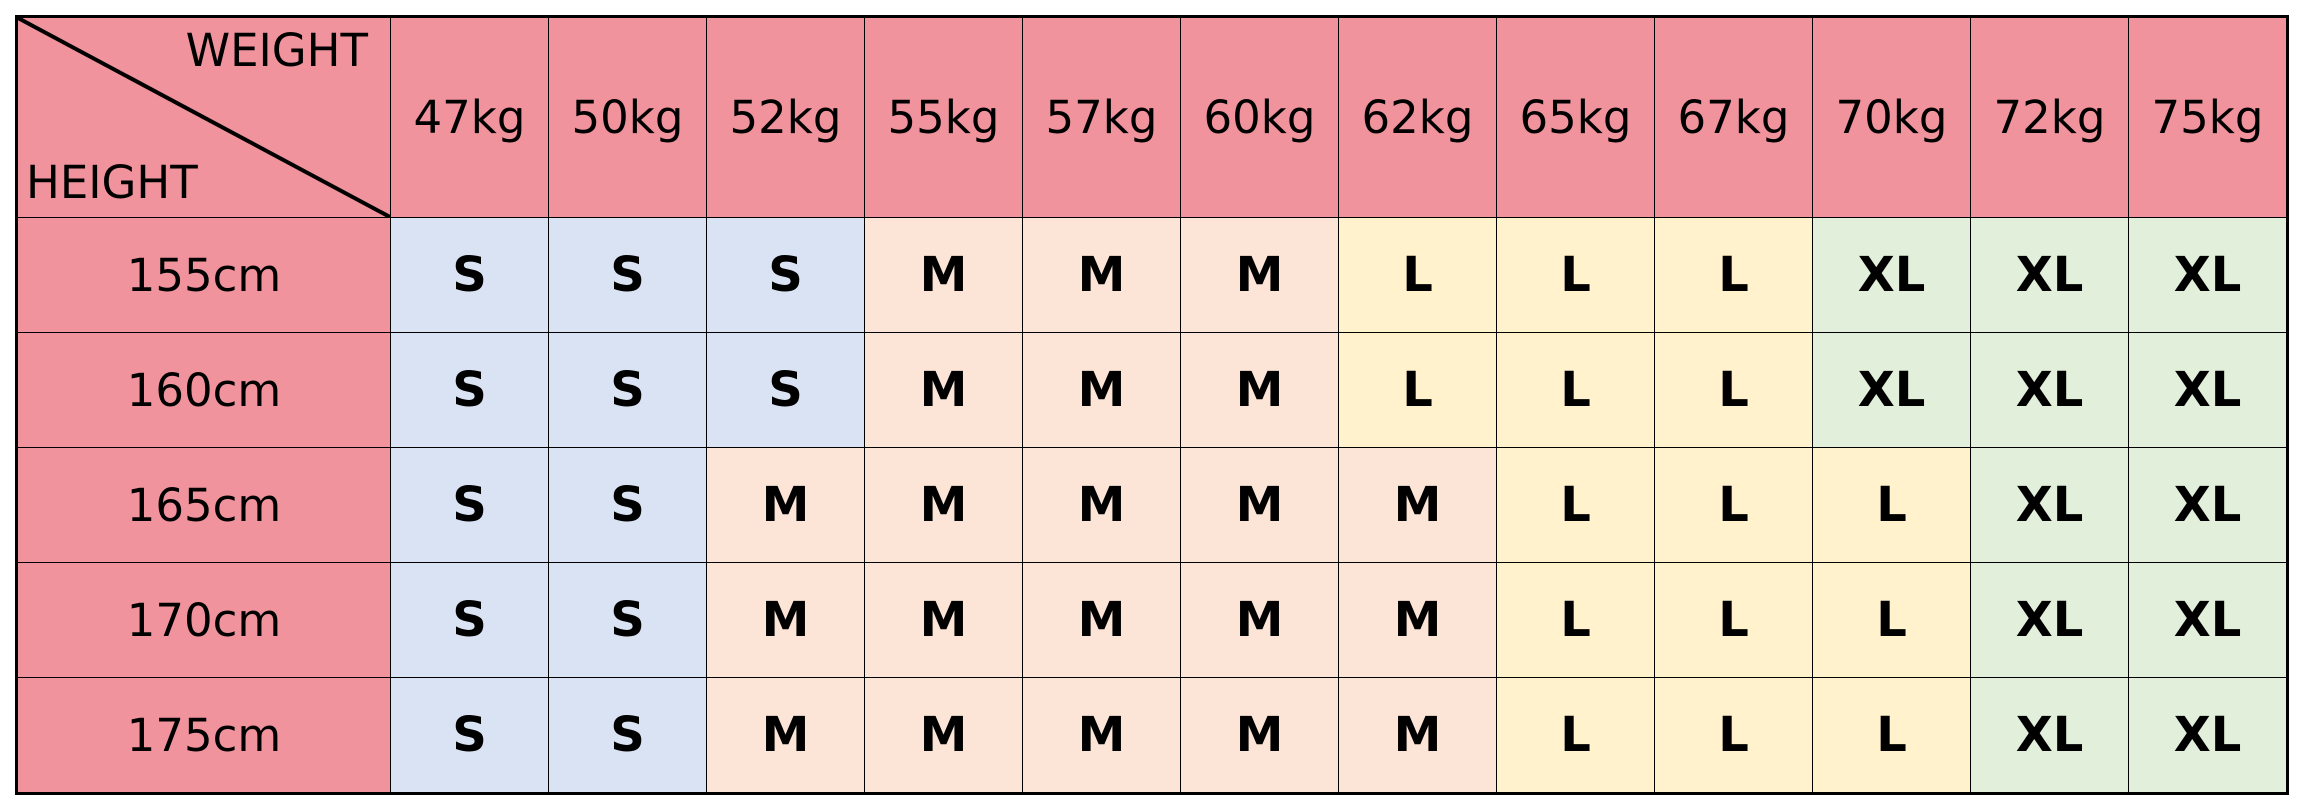  I want to click on size-row: 170cm S S M M M M M L L L XL XL, so click(1152, 620).